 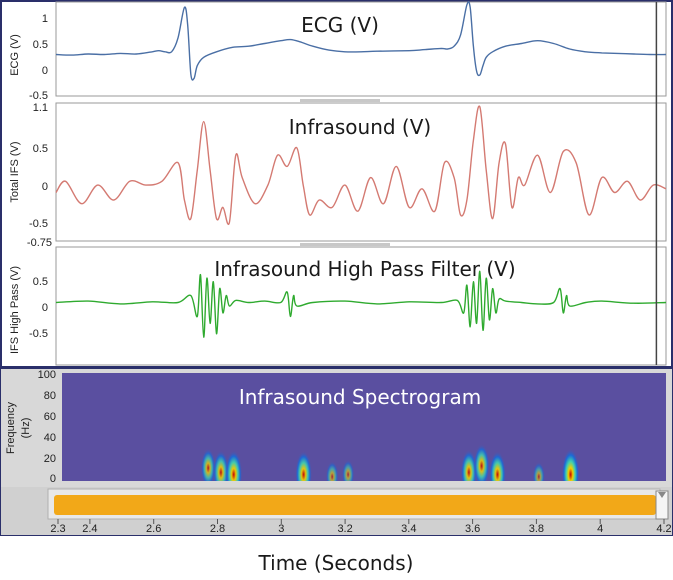 What do you see at coordinates (662, 495) in the screenshot?
I see `chevron-down-icon` at bounding box center [662, 495].